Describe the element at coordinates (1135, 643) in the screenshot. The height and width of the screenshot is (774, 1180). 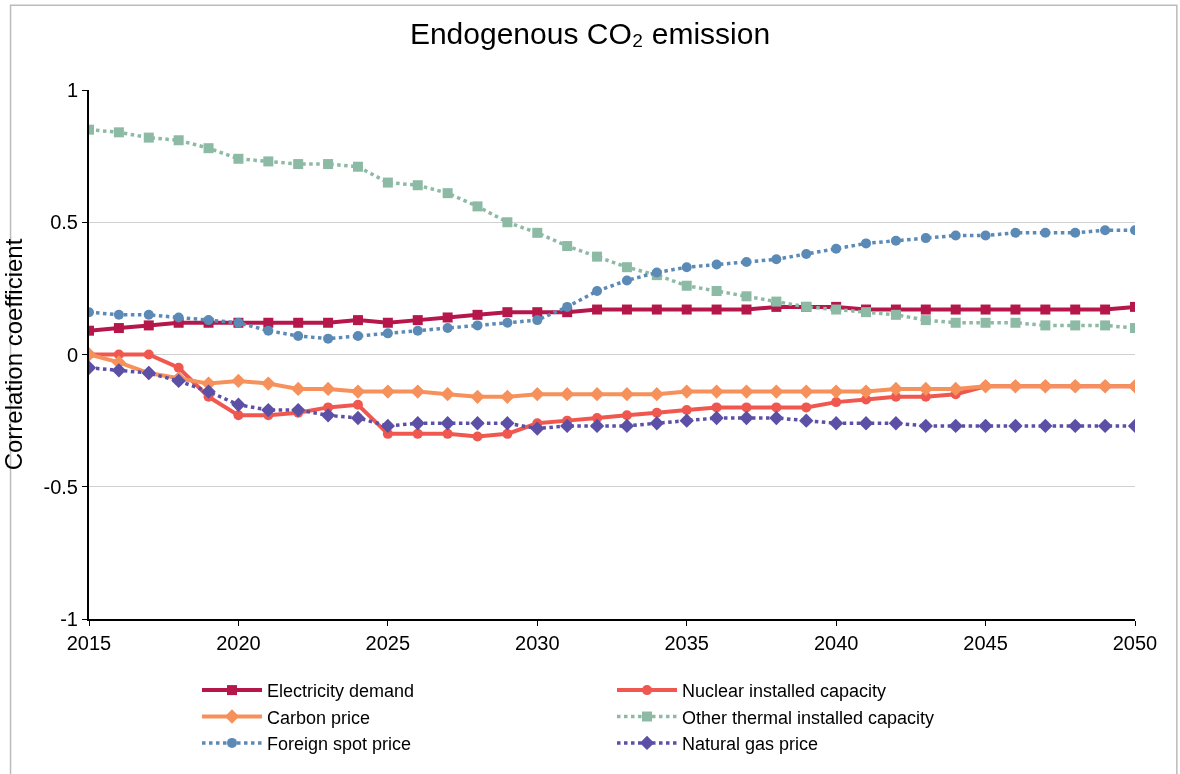
I see `x-tick-label: 2050` at that location.